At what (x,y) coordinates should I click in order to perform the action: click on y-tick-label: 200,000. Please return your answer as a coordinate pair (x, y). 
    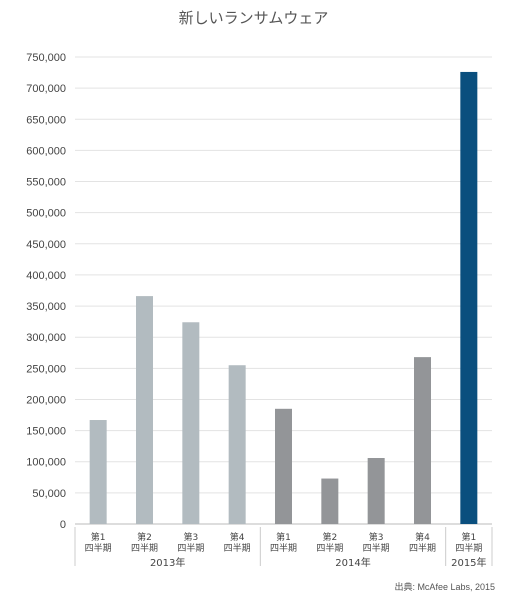
    Looking at the image, I should click on (46, 400).